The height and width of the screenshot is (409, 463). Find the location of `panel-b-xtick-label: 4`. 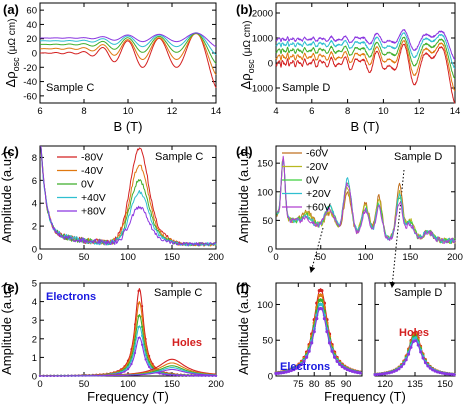

panel-b-xtick-label: 4 is located at coordinates (275, 111).